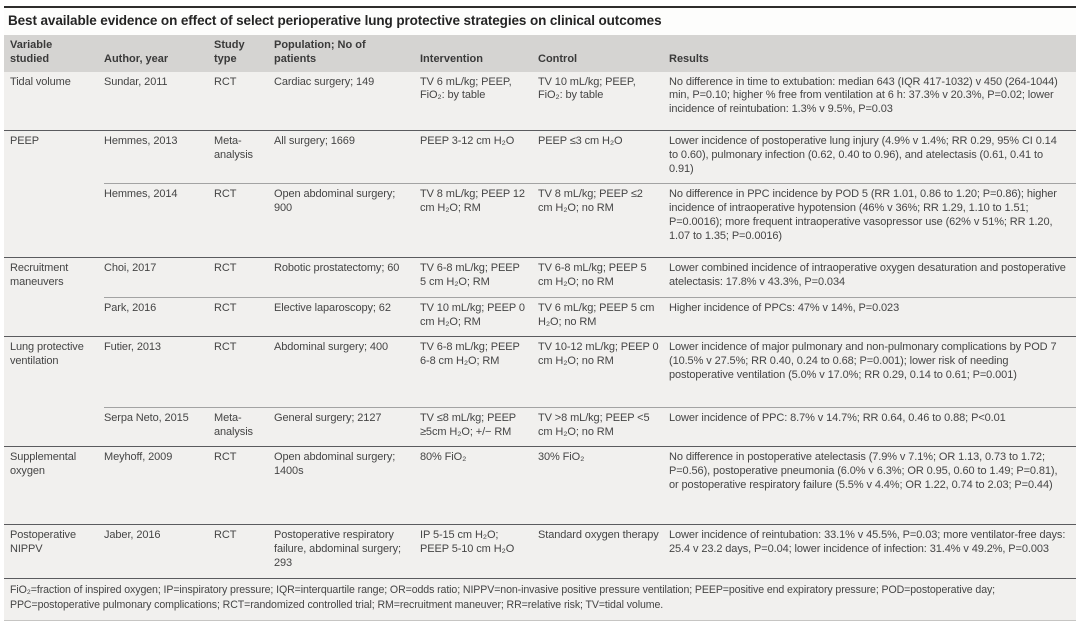  What do you see at coordinates (159, 277) in the screenshot?
I see `cell-author: Choi, 2017` at bounding box center [159, 277].